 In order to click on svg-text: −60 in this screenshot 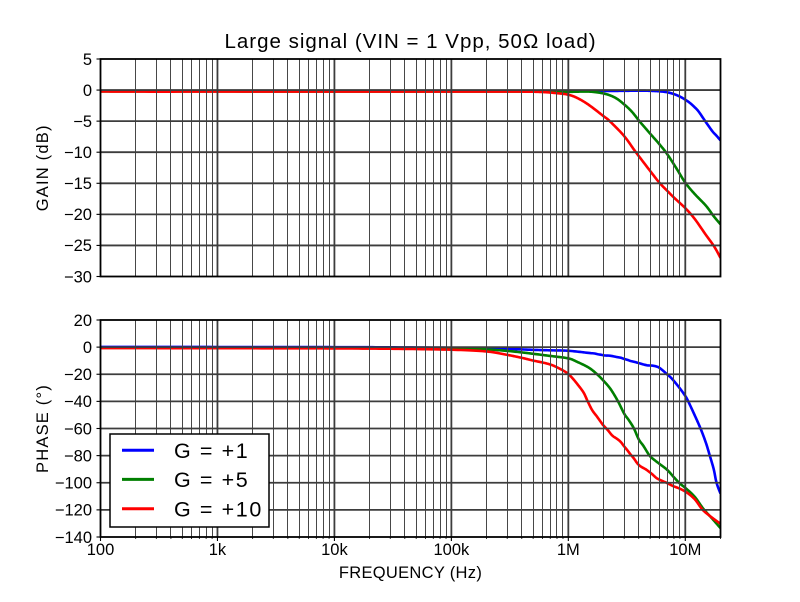, I will do `click(78, 429)`.